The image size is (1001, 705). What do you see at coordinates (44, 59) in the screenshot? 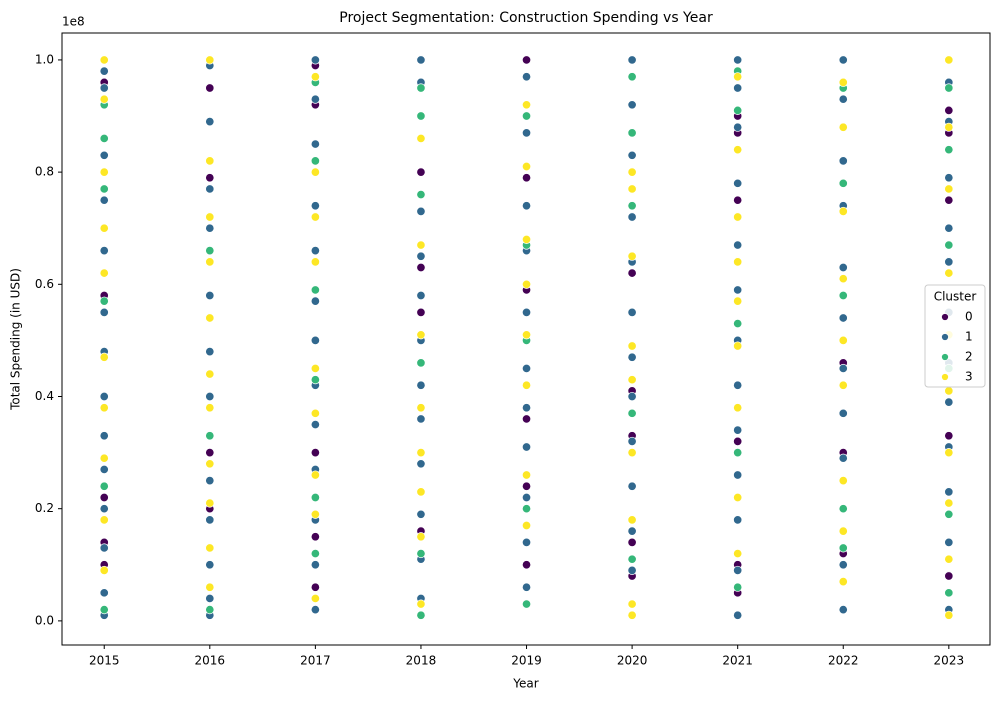
I see `y-tick-label: 1.0` at bounding box center [44, 59].